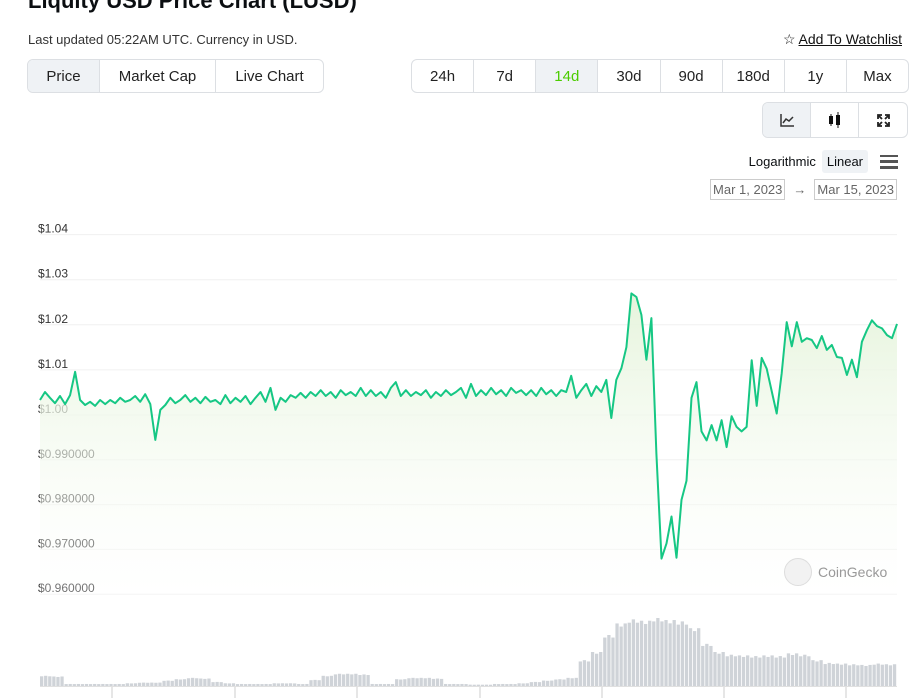 This screenshot has height=698, width=922. I want to click on tab-live-chart: Live Chart, so click(269, 76).